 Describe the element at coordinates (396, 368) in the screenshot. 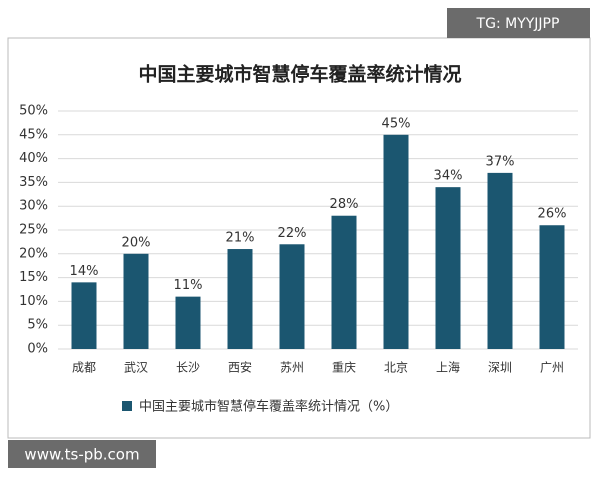

I see `x-tick-label: 北京` at that location.